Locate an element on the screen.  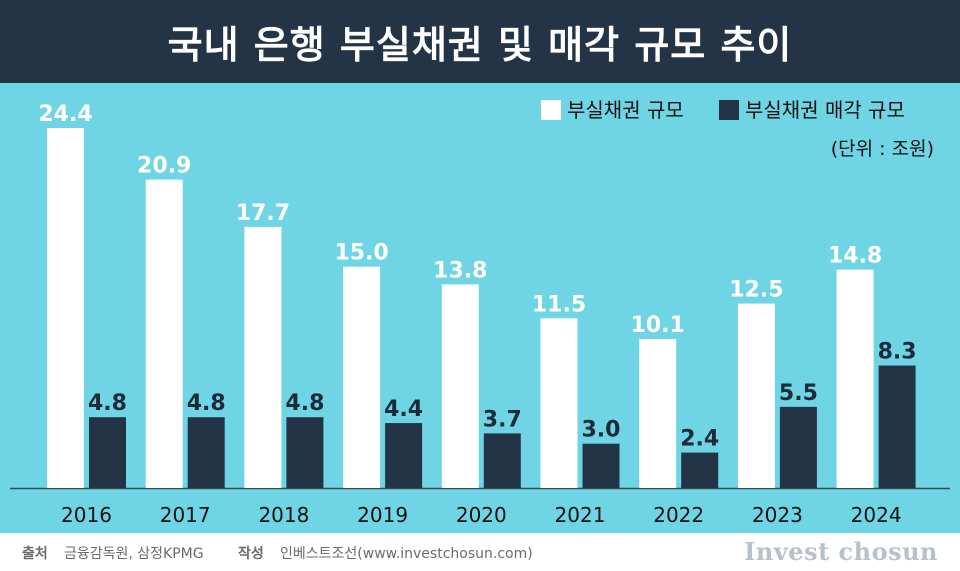
bar-2016-sale is located at coordinates (107, 452).